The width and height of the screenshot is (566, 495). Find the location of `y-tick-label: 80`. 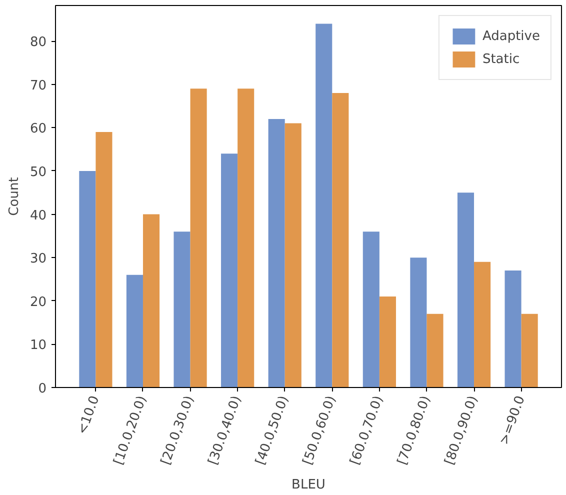

y-tick-label: 80 is located at coordinates (38, 42).